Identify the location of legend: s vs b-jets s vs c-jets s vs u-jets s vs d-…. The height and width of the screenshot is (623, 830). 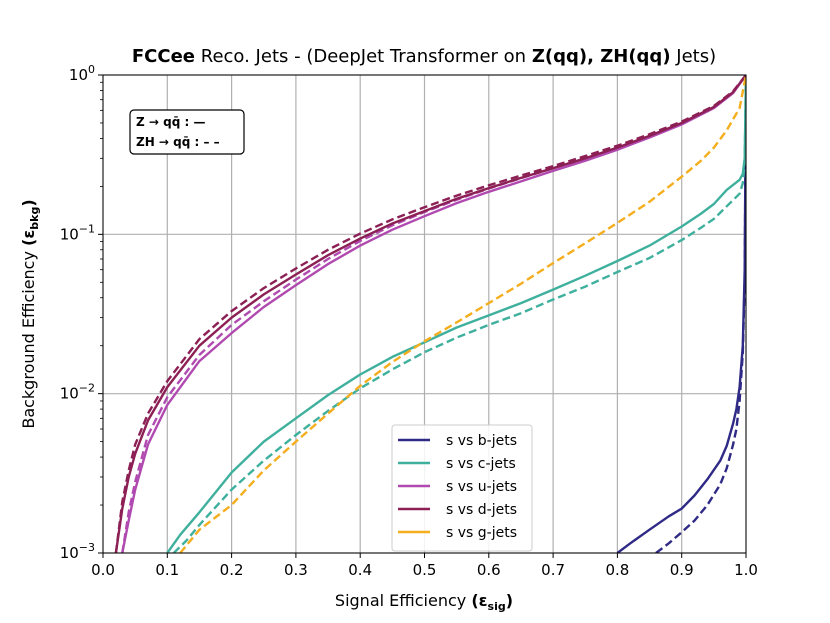
(462, 488).